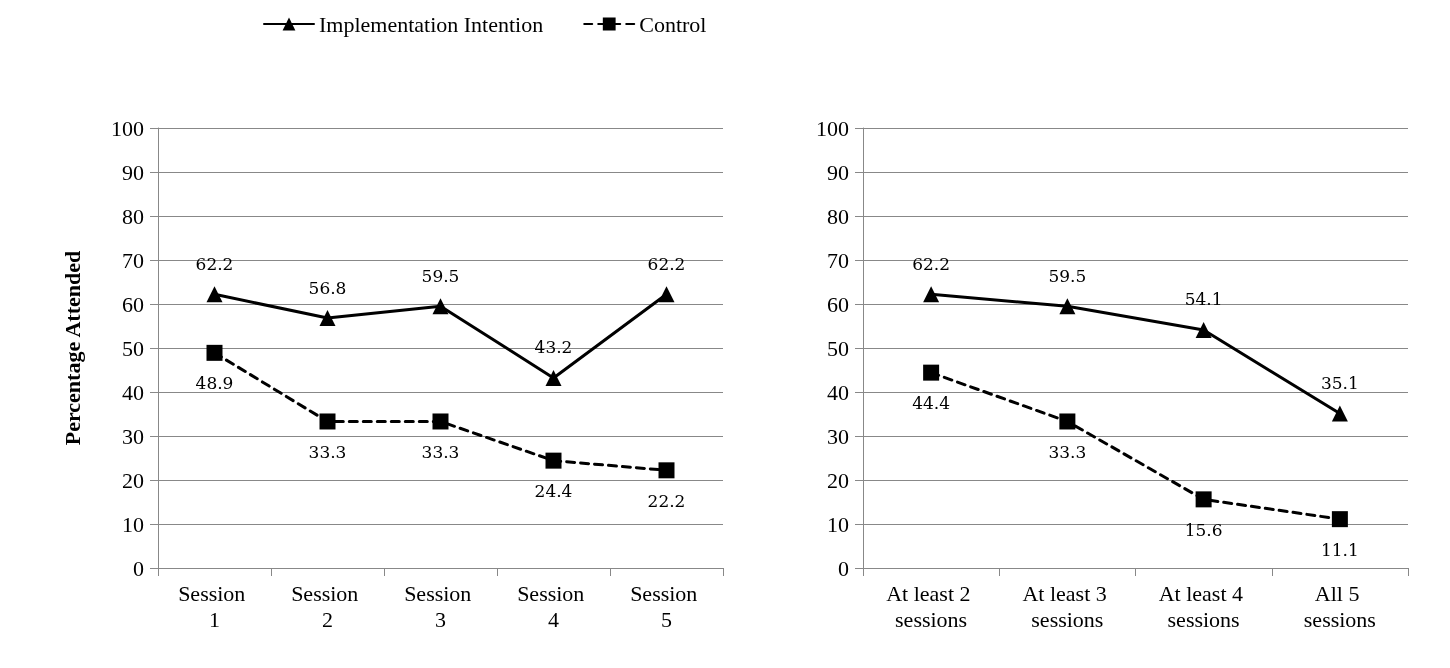 The width and height of the screenshot is (1450, 668). What do you see at coordinates (214, 383) in the screenshot?
I see `data-label: 48.9` at bounding box center [214, 383].